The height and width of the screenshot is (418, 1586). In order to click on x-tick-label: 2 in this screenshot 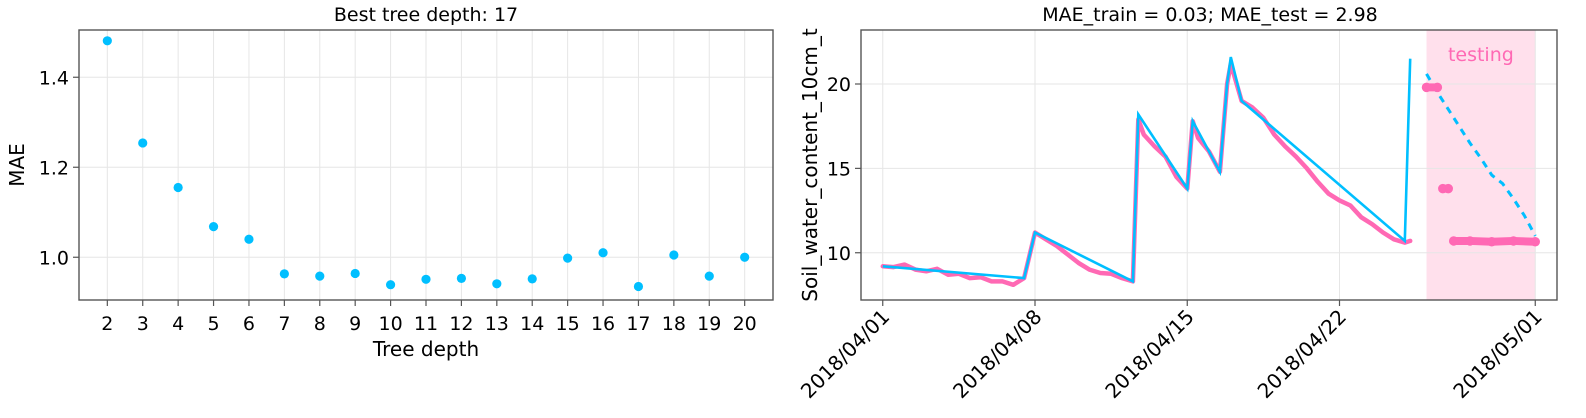, I will do `click(107, 324)`.